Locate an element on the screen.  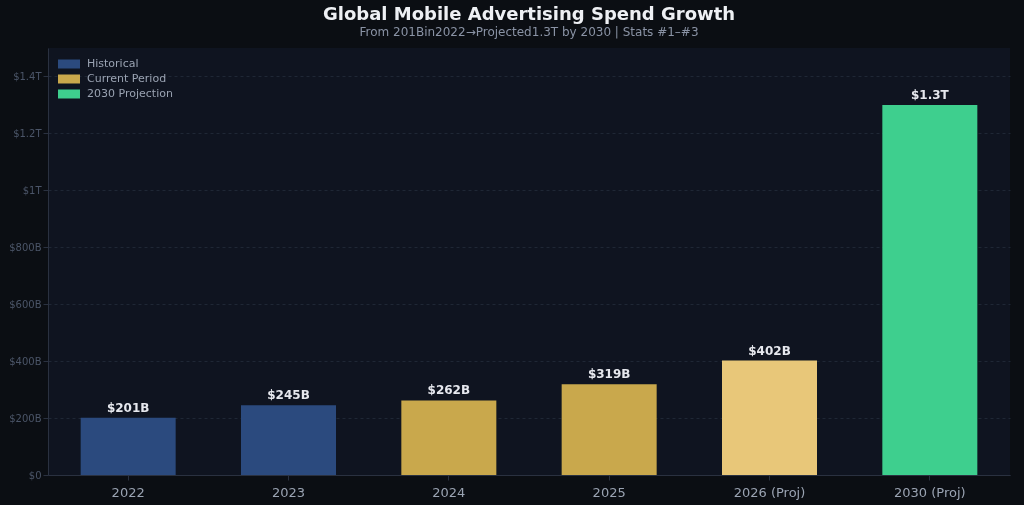
y-tick-label: $400B is located at coordinates (25, 361).